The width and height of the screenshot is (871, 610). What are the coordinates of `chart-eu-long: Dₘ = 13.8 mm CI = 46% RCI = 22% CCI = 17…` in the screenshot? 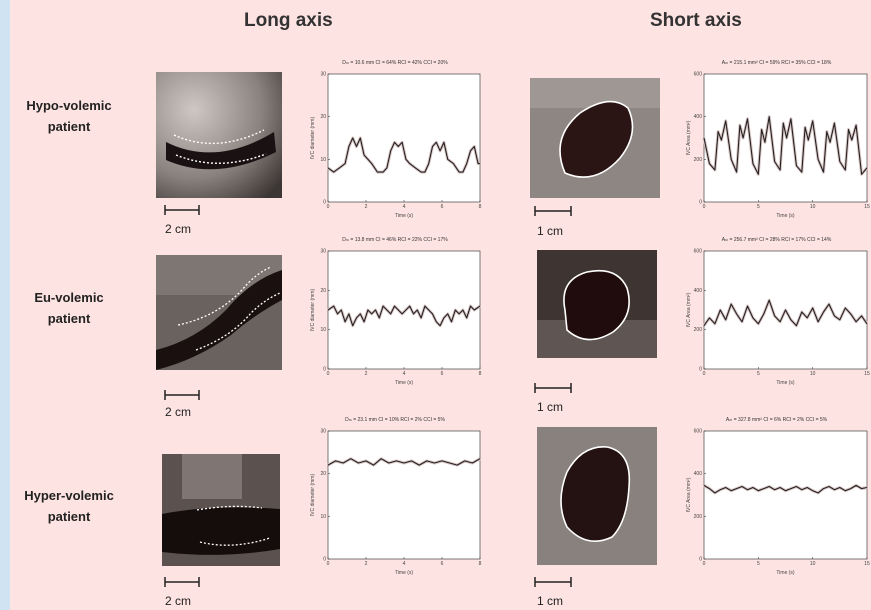 It's located at (395, 312).